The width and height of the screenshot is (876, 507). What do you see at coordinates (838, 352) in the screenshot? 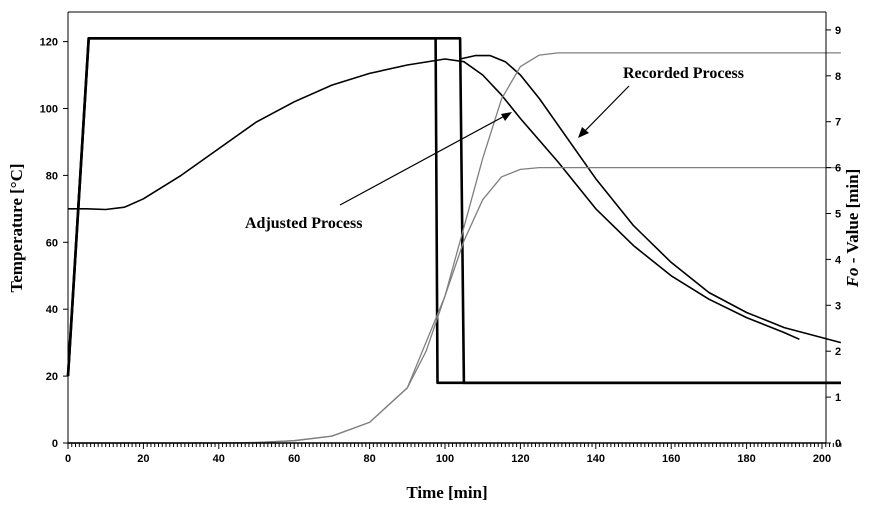
I see `y-right-tick-label: 2` at bounding box center [838, 352].